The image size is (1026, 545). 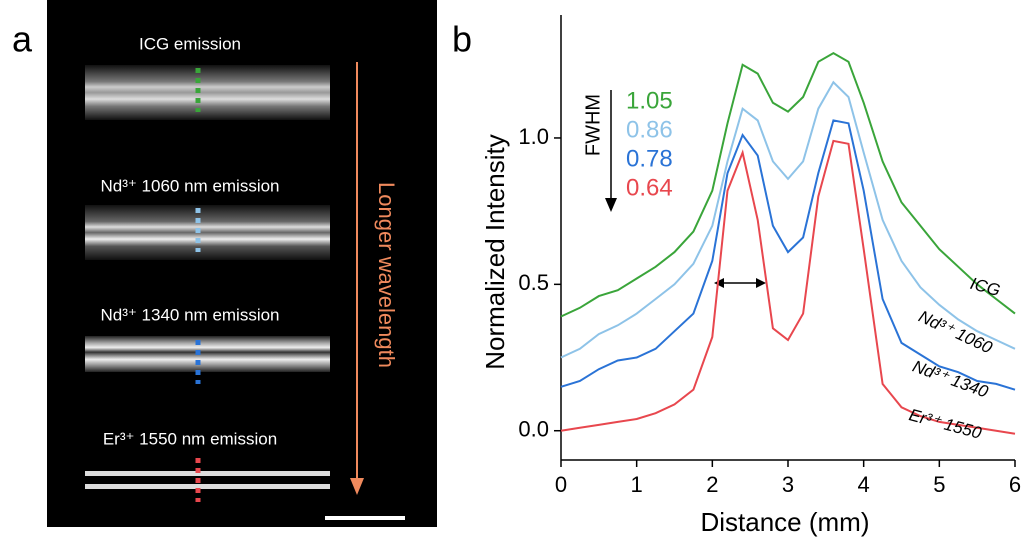 I want to click on y-tick-label: 0.0, so click(x=533, y=429).